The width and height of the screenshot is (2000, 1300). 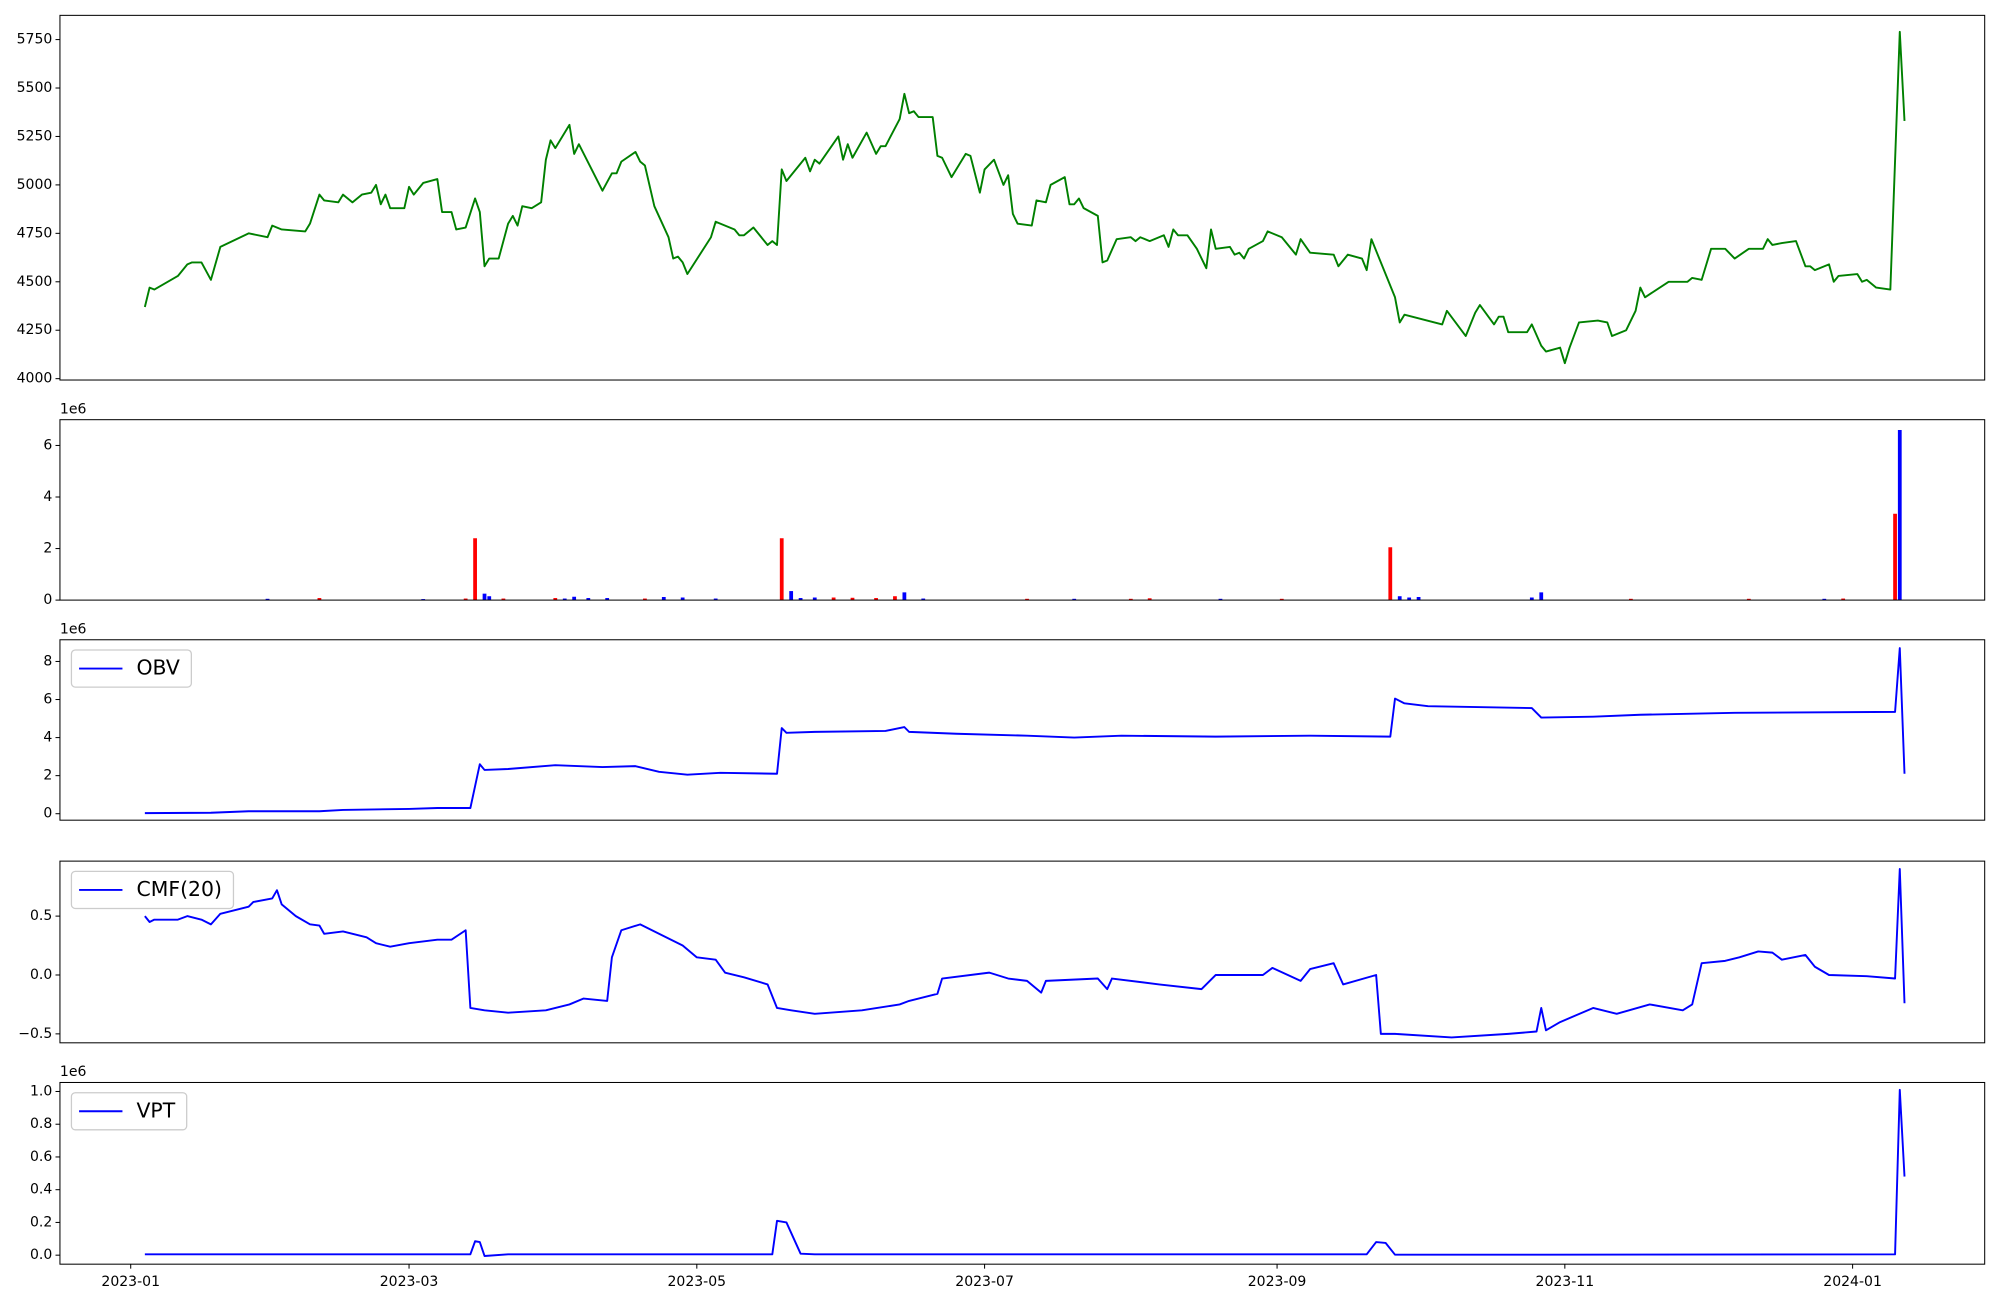 I want to click on legend: VPT, so click(x=129, y=1111).